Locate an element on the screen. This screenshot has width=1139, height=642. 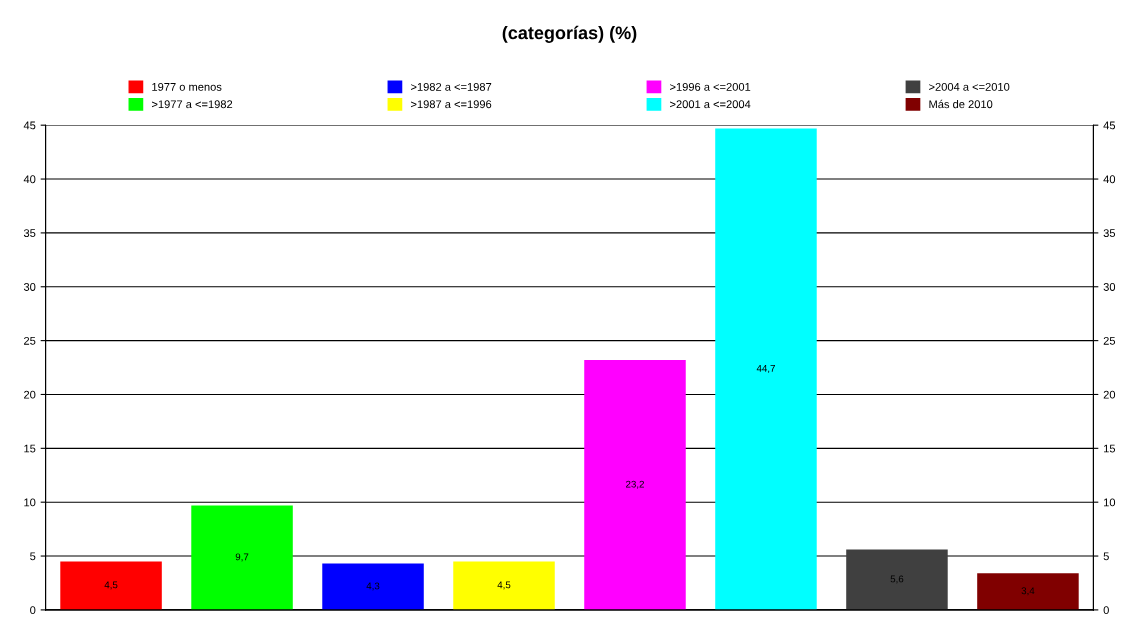
y-tick-label: 35 is located at coordinates (29, 233).